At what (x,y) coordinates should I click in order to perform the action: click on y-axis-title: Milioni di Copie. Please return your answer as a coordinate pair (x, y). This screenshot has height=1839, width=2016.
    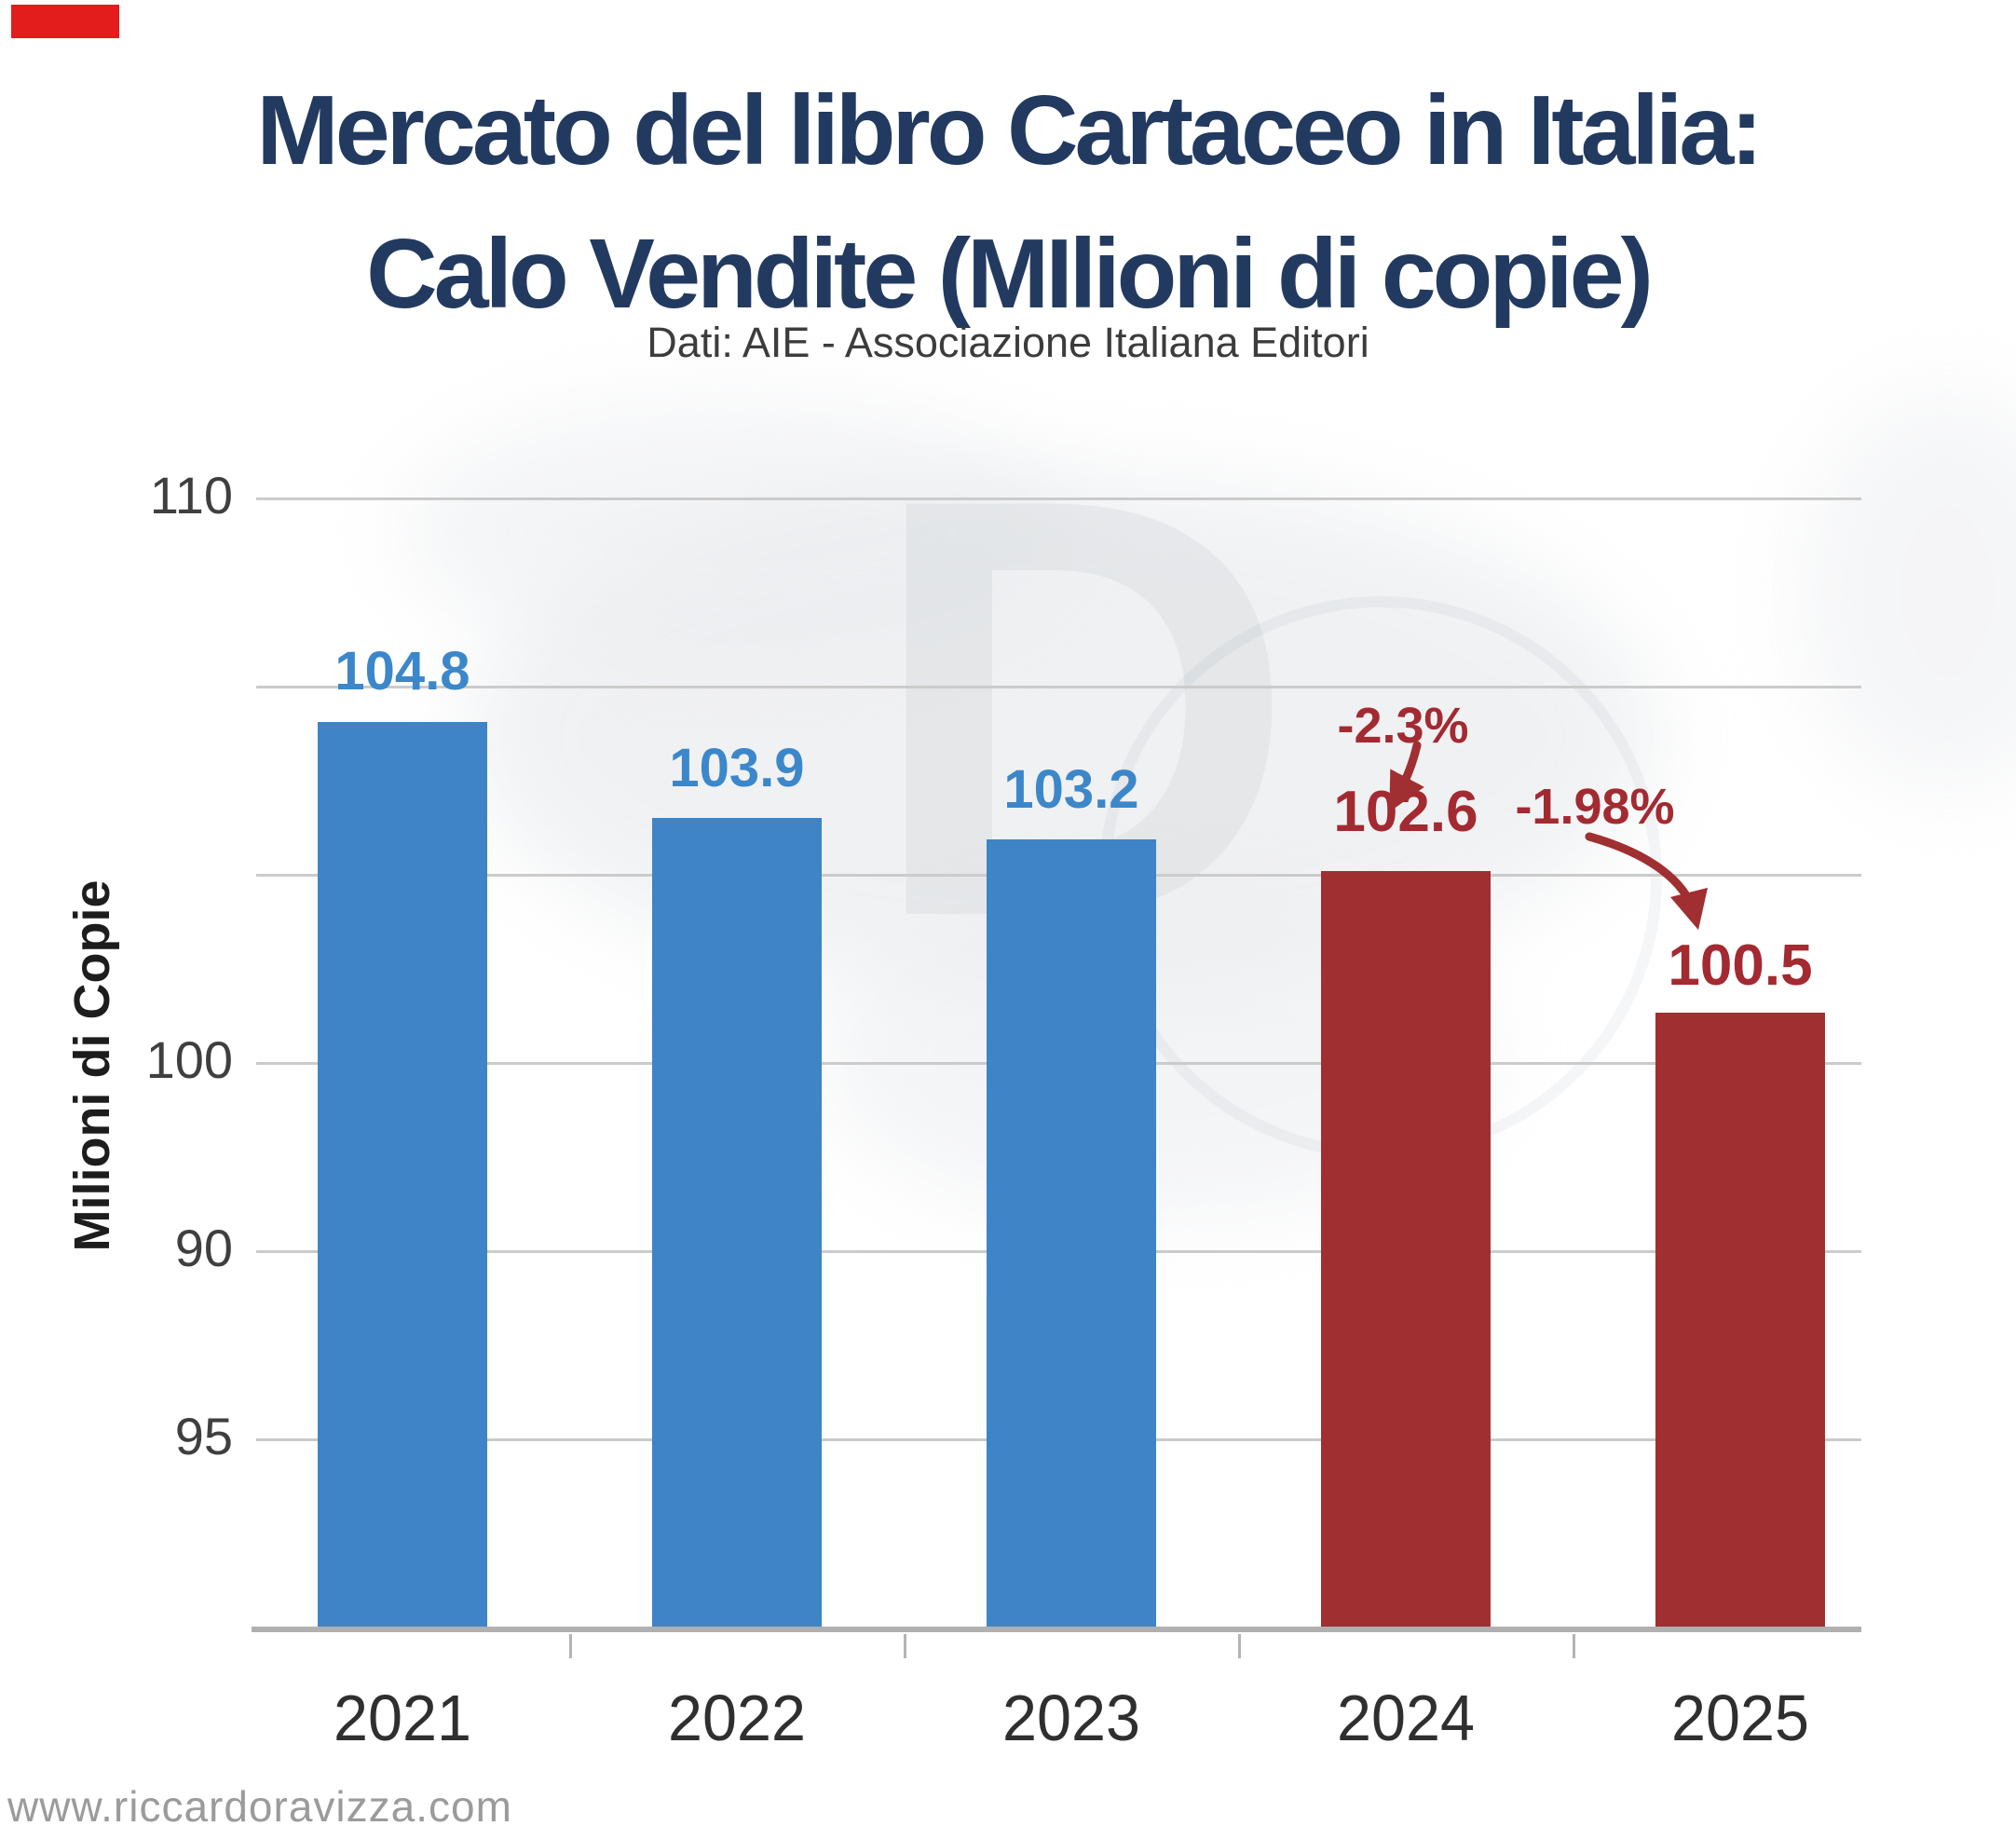
    Looking at the image, I should click on (92, 1065).